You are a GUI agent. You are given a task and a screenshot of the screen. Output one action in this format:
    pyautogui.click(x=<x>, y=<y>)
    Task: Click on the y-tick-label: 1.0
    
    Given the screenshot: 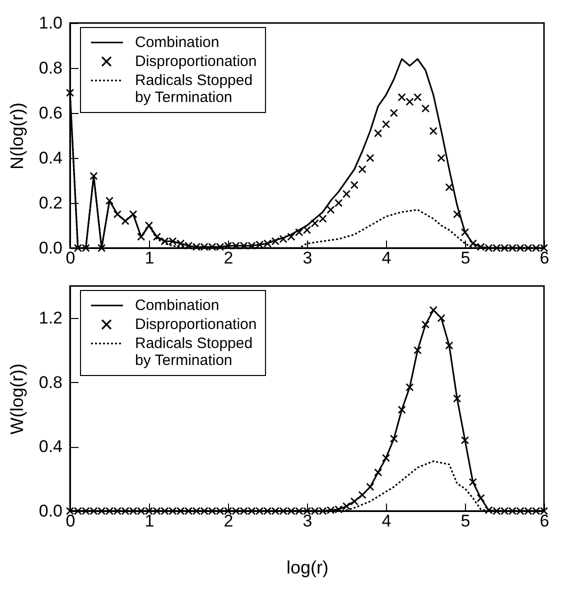 What is the action you would take?
    pyautogui.click(x=50, y=23)
    